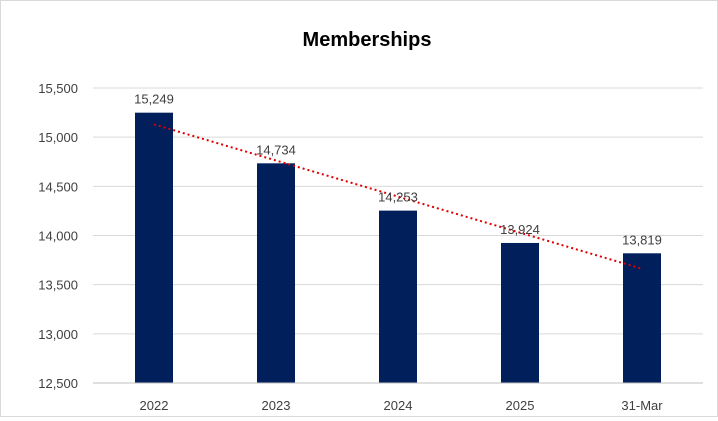 The width and height of the screenshot is (718, 421). Describe the element at coordinates (520, 312) in the screenshot. I see `bar-2025` at that location.